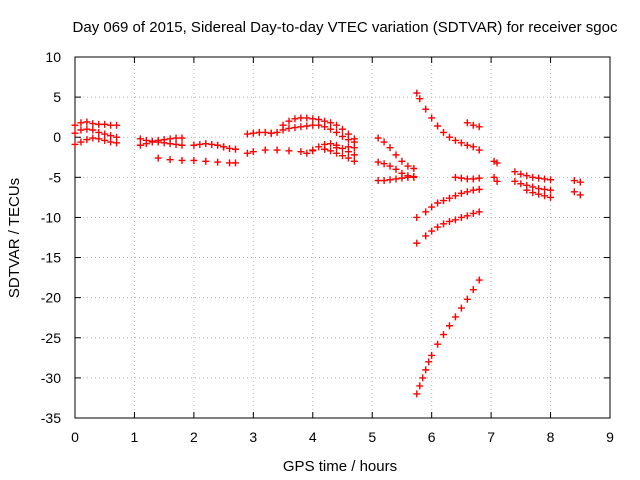 This screenshot has height=480, width=640. What do you see at coordinates (51, 298) in the screenshot?
I see `y-tick-label: -20` at bounding box center [51, 298].